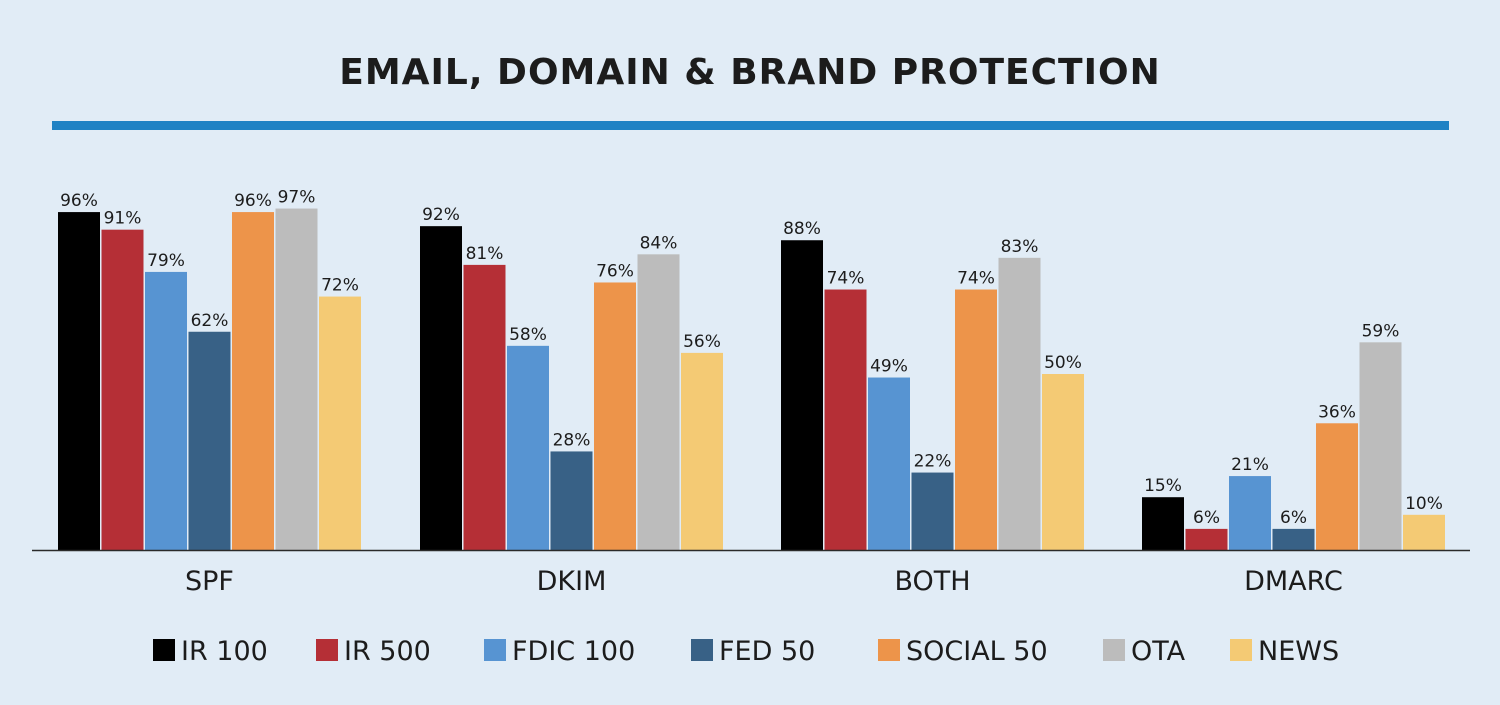 The width and height of the screenshot is (1500, 705). Describe the element at coordinates (1063, 363) in the screenshot. I see `data-label: 50%` at that location.